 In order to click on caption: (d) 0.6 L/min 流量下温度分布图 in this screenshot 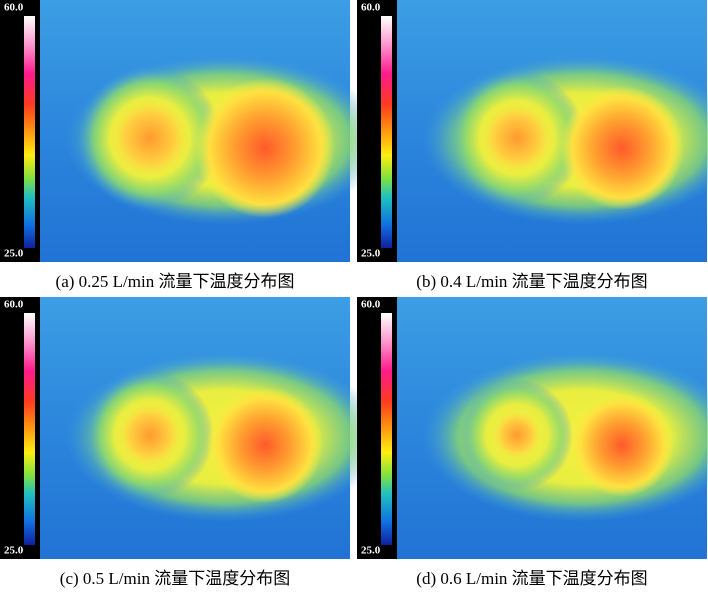, I will do `click(531, 578)`.